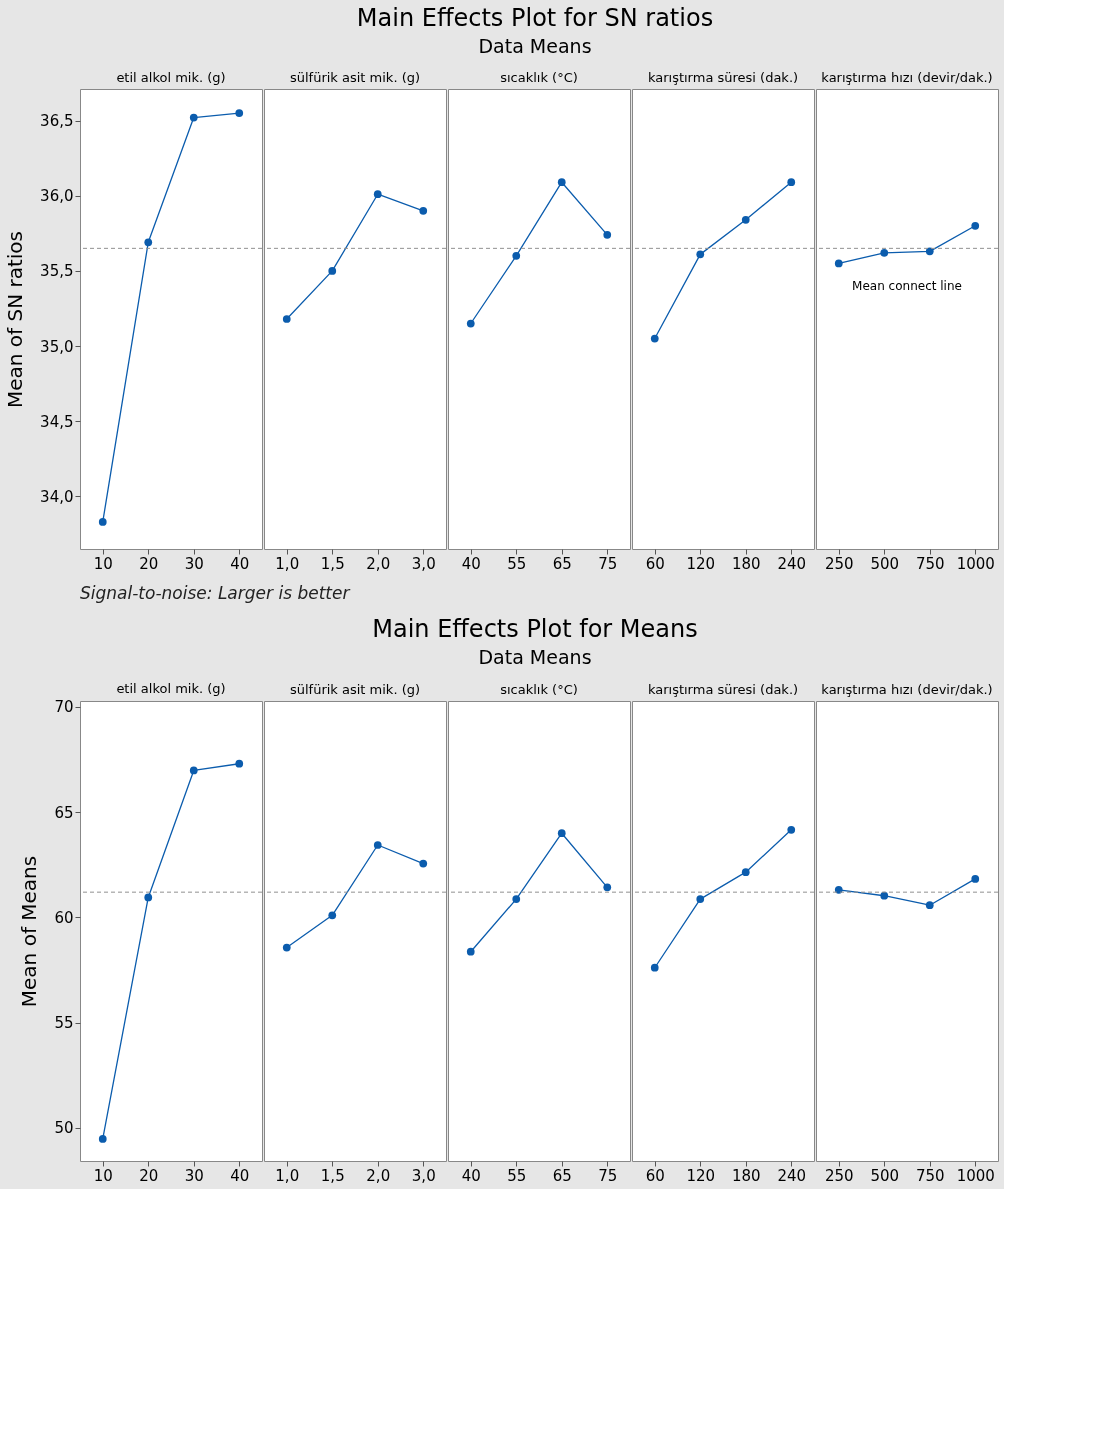 Image resolution: width=1104 pixels, height=1436 pixels. What do you see at coordinates (57, 121) in the screenshot?
I see `y-tick-label: 36,5` at bounding box center [57, 121].